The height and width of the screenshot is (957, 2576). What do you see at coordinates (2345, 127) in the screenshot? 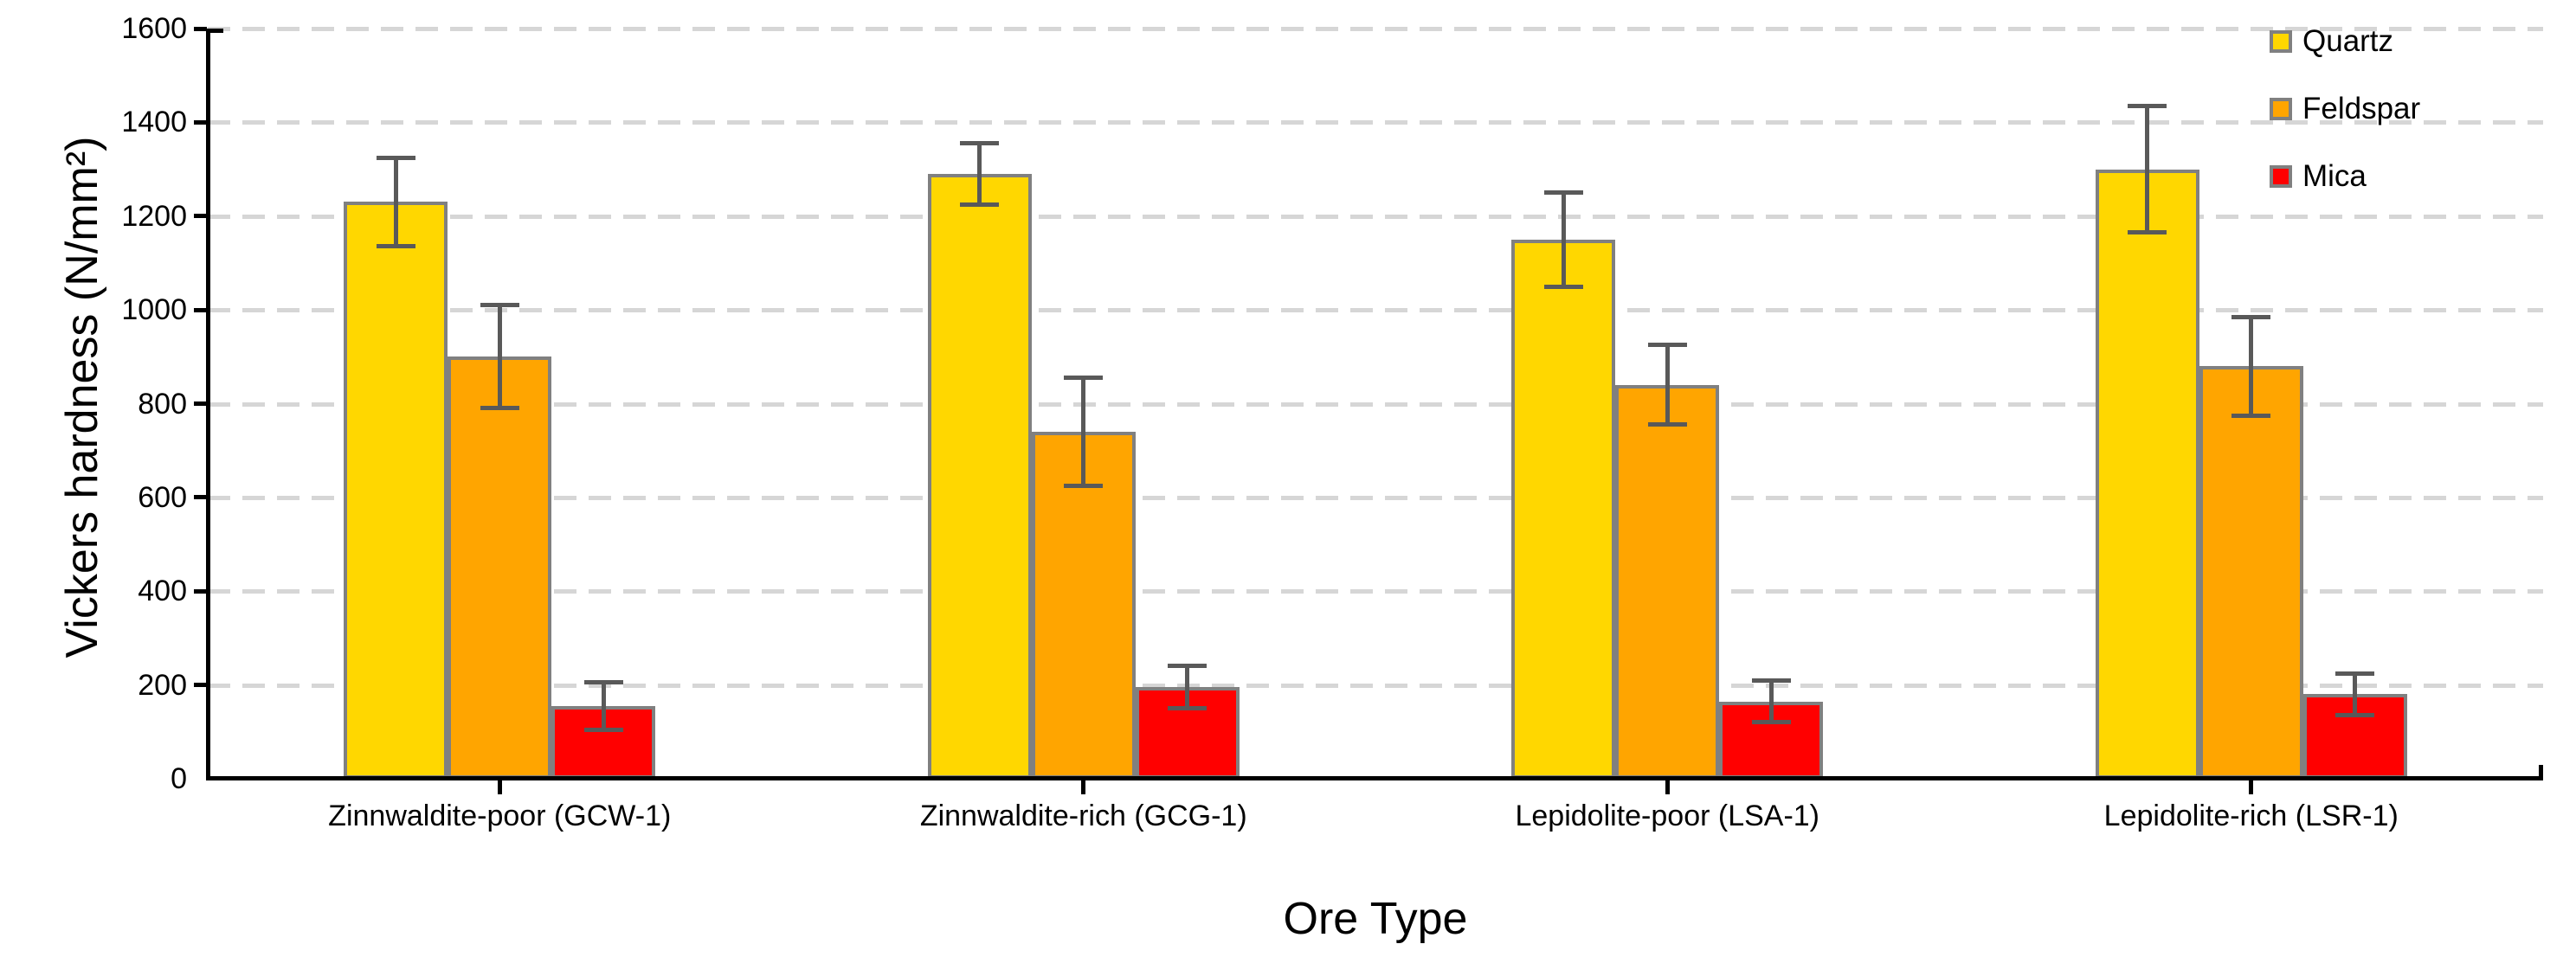
I see `legend: Quartz Feldspar Mica` at bounding box center [2345, 127].